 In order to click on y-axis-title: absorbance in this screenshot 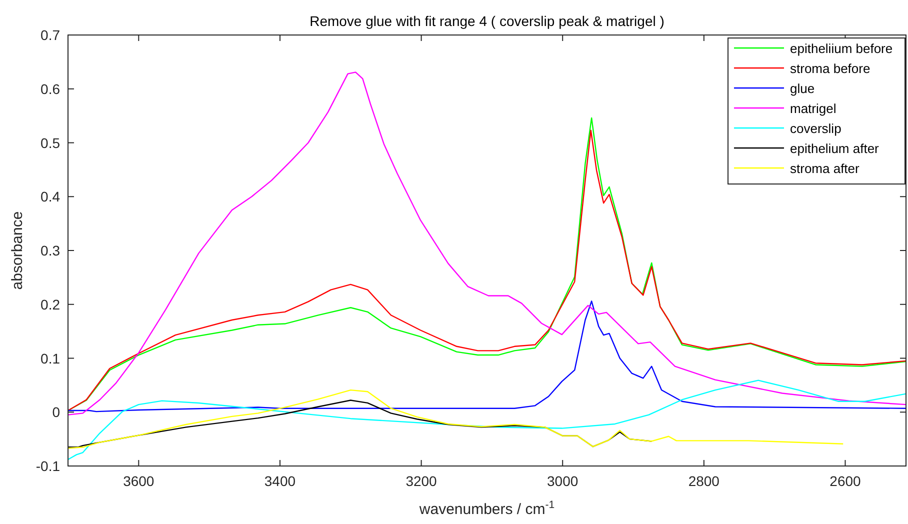, I will do `click(17, 250)`.